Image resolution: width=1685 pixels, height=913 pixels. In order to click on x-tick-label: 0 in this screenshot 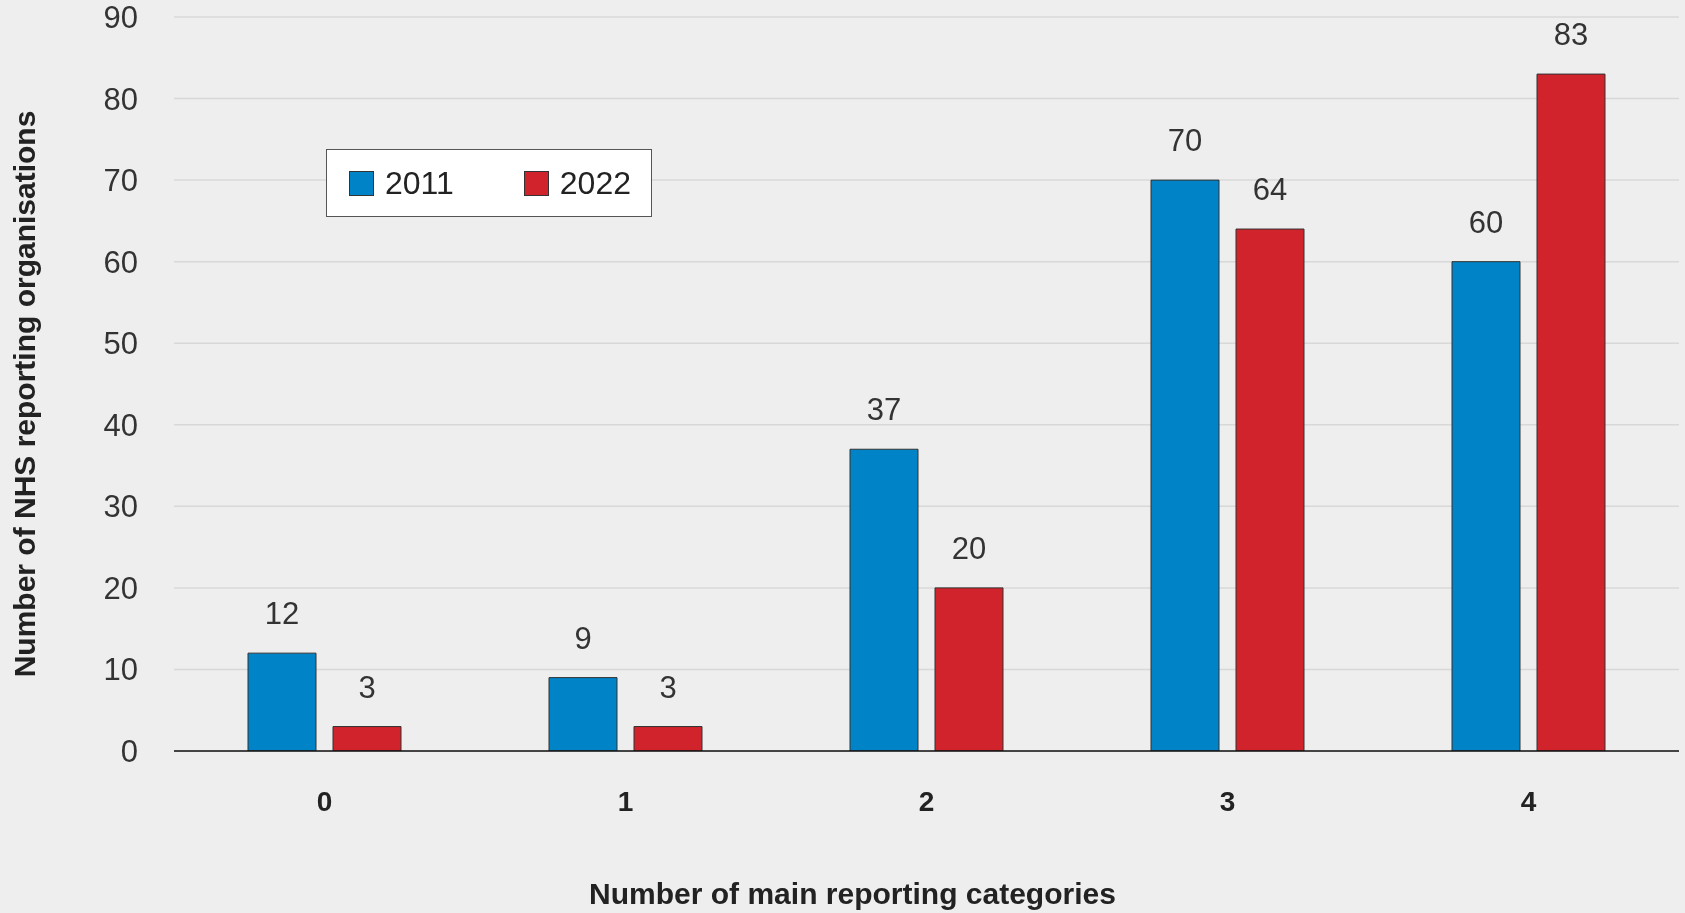, I will do `click(324, 801)`.